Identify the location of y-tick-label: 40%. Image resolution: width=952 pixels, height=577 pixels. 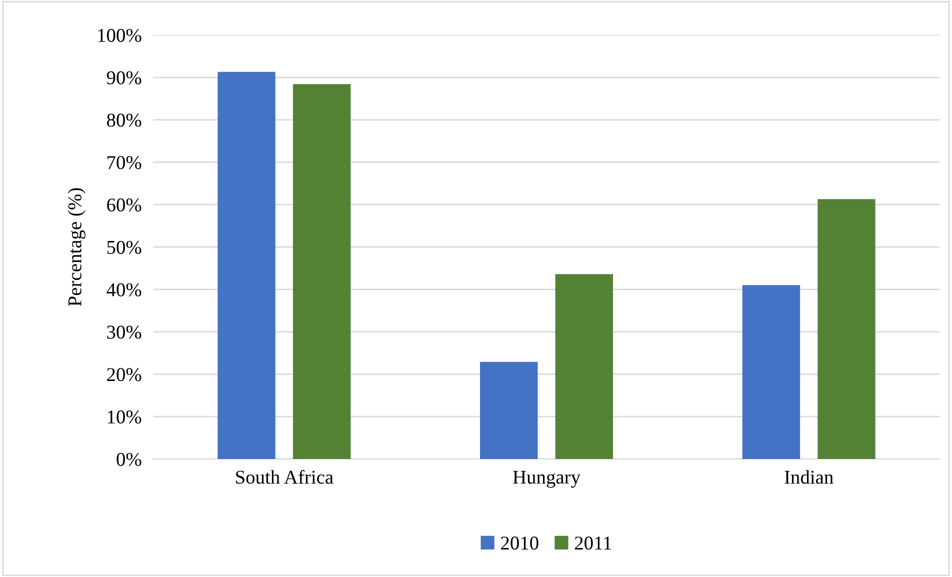
(124, 289).